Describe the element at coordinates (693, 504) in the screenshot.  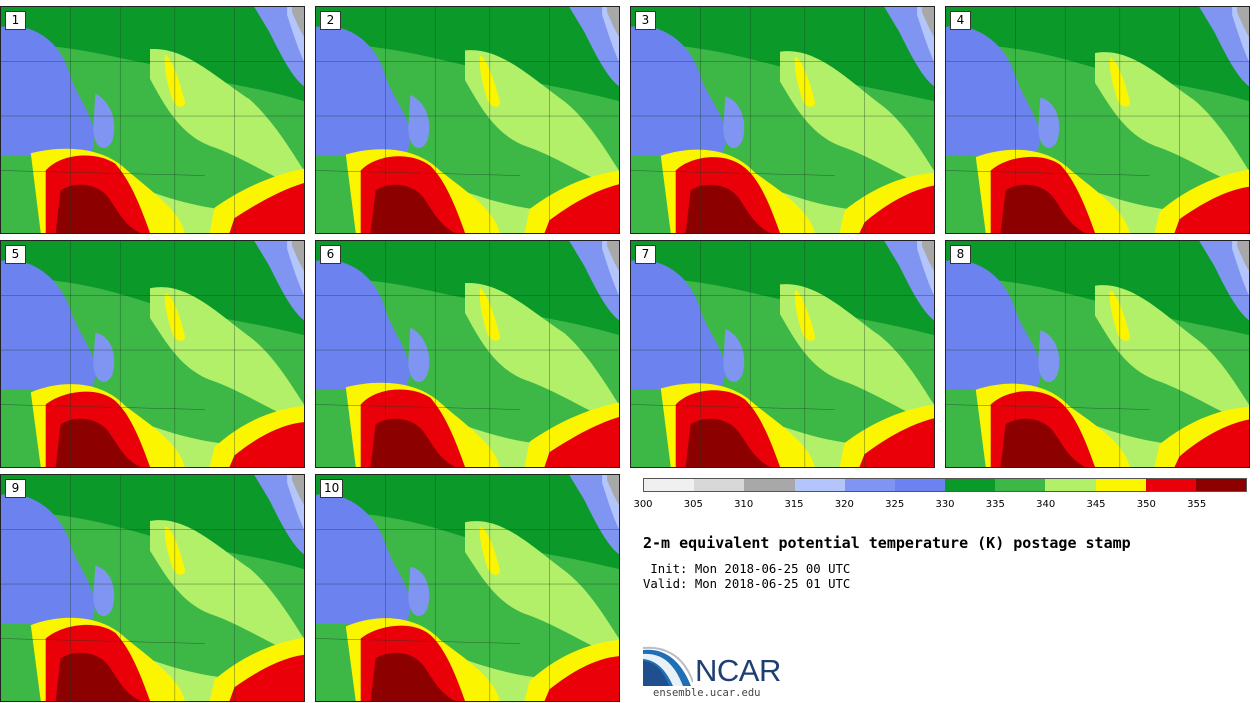
I see `colorbar-tick-label: 305` at that location.